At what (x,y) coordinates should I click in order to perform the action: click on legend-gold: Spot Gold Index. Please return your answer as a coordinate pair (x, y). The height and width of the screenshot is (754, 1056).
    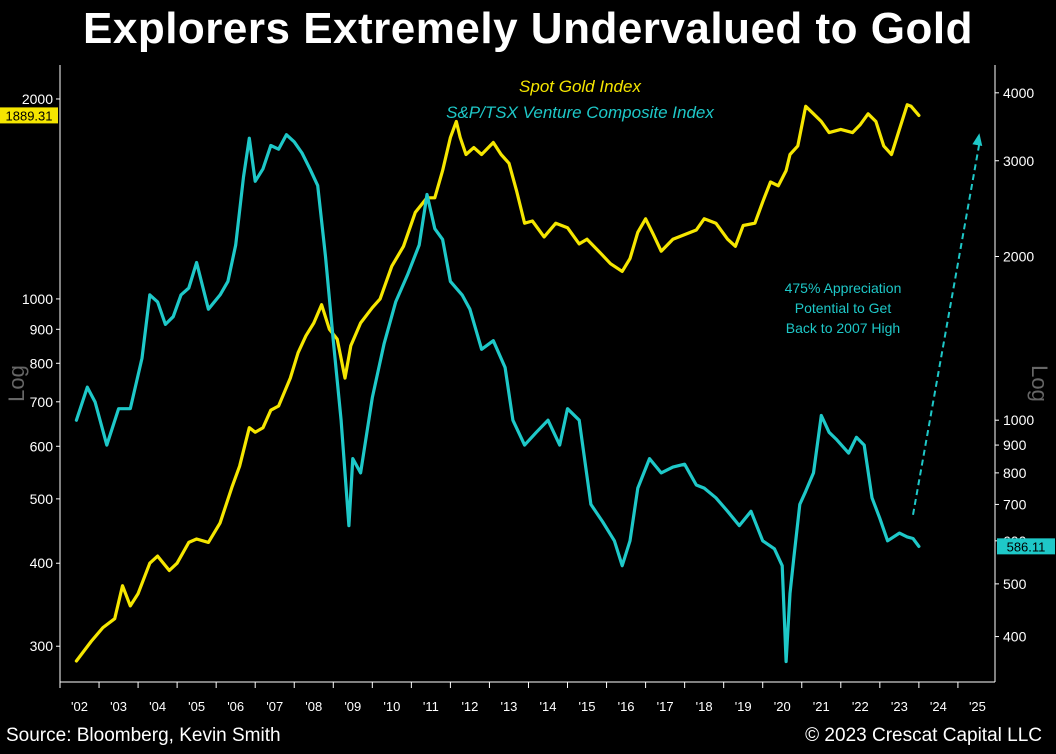
    Looking at the image, I should click on (580, 86).